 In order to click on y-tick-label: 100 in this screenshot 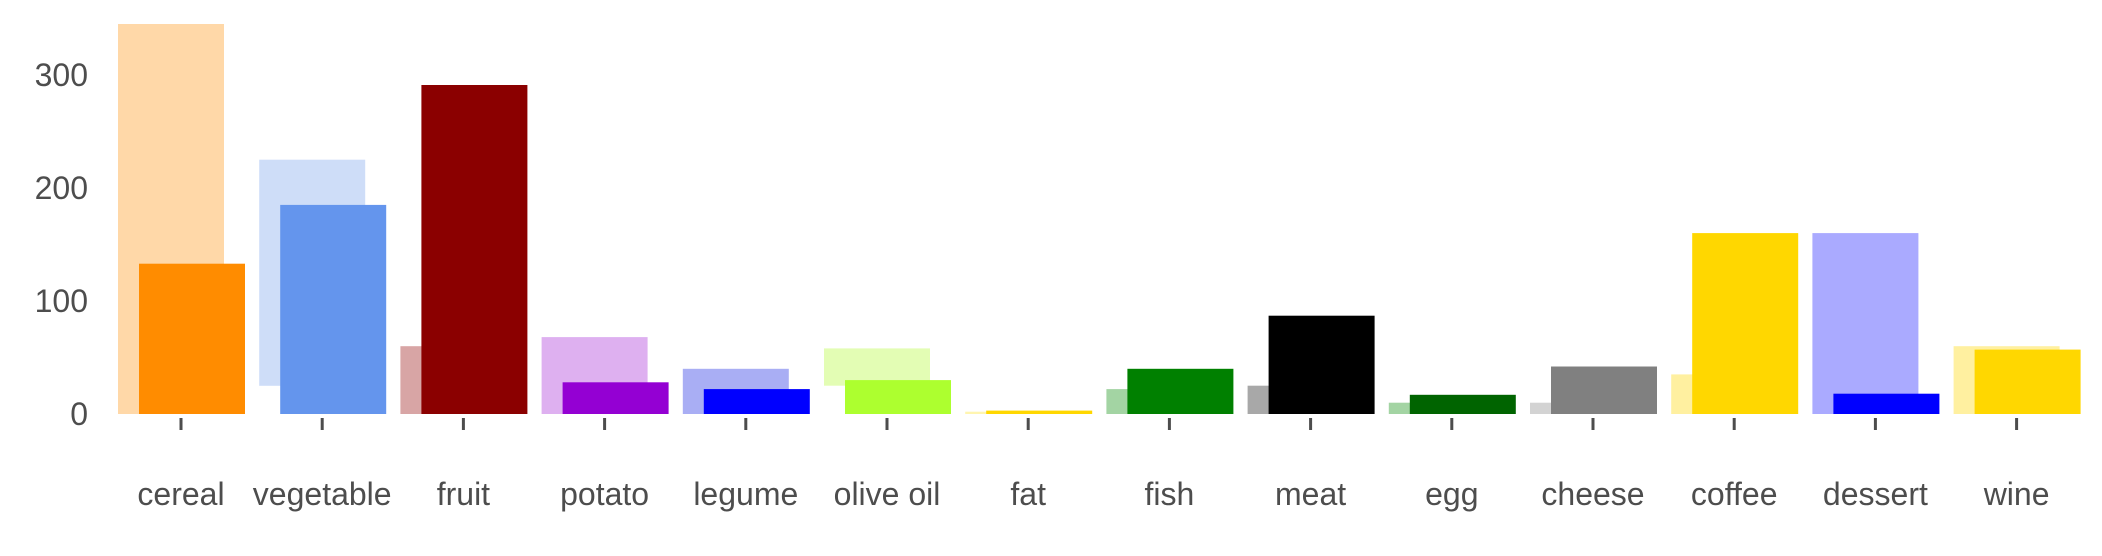, I will do `click(61, 301)`.